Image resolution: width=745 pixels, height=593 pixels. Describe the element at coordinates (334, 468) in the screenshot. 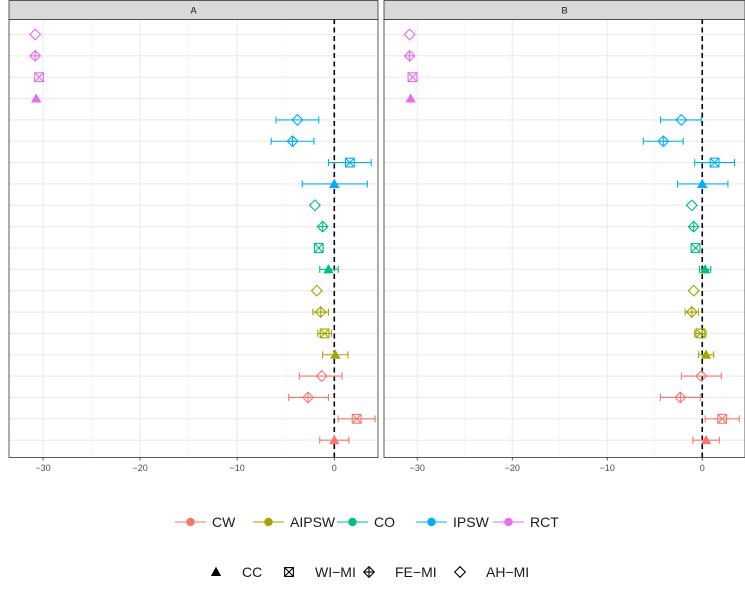

I see `x-tick-label: 0` at that location.